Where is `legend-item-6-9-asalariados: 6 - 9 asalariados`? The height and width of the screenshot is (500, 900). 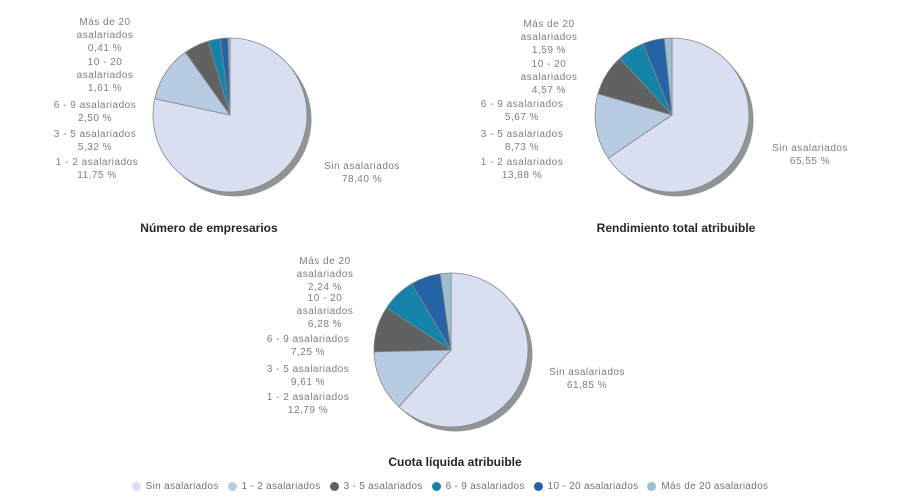
legend-item-6-9-asalariados: 6 - 9 asalariados is located at coordinates (478, 486).